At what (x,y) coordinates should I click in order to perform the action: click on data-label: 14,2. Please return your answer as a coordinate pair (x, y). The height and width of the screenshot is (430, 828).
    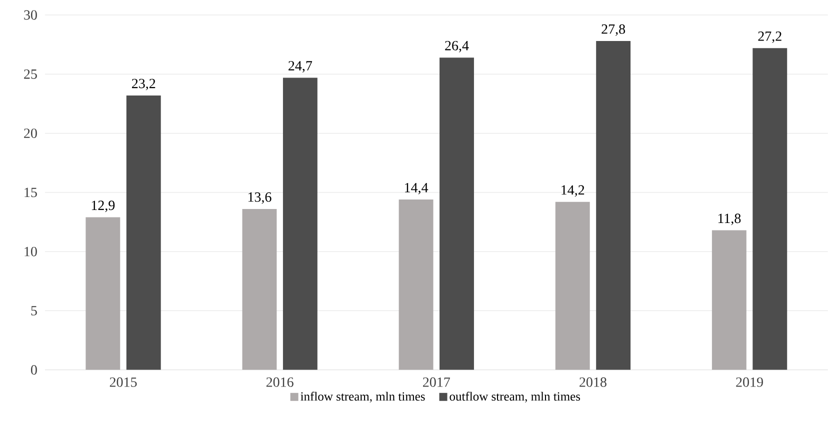
    Looking at the image, I should click on (573, 191).